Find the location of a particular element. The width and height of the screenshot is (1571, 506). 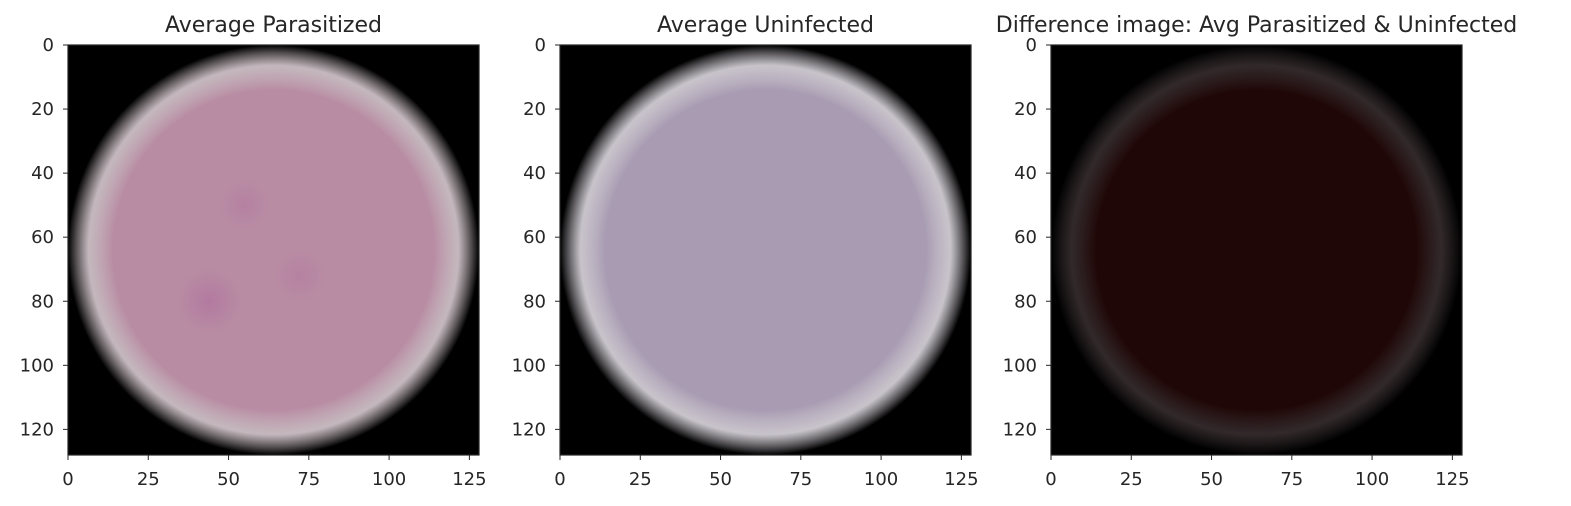

panel-title: Average Parasitized is located at coordinates (273, 25).